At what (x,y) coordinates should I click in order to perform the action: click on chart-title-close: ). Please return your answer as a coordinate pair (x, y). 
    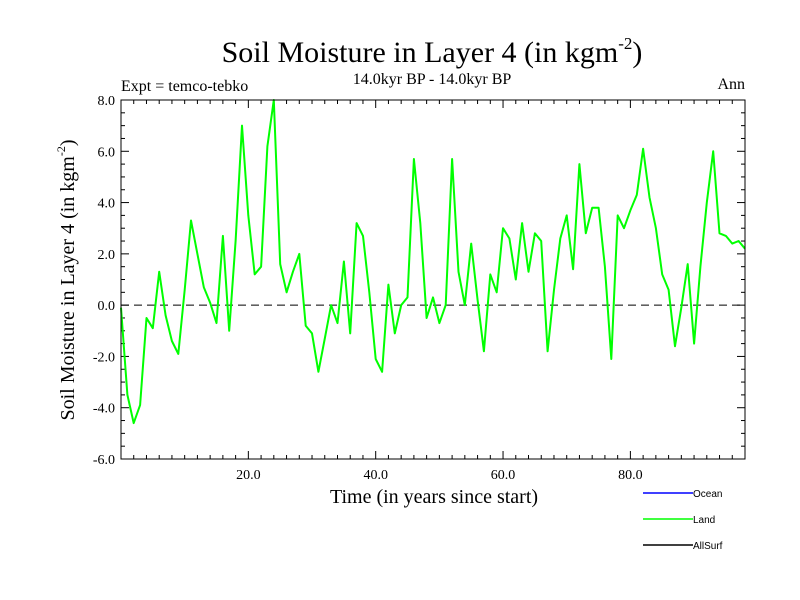
    Looking at the image, I should click on (637, 52).